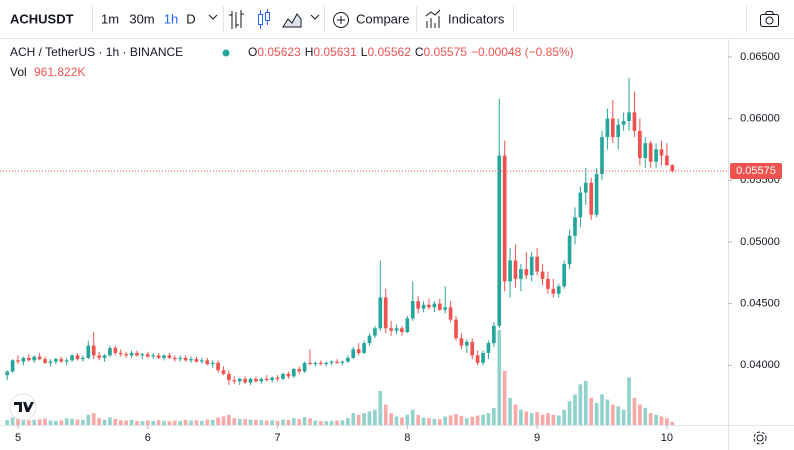 The width and height of the screenshot is (794, 450). I want to click on market-status-dot, so click(226, 53).